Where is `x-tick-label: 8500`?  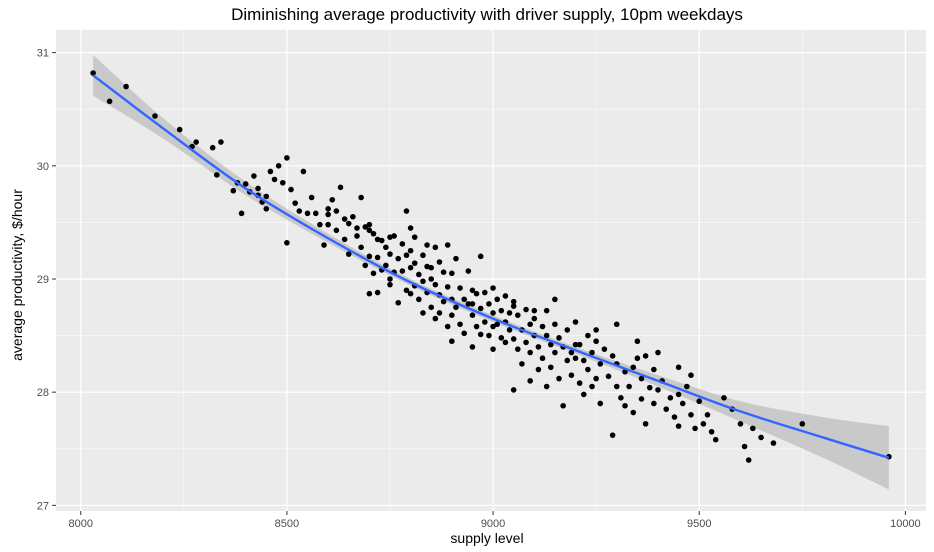 x-tick-label: 8500 is located at coordinates (287, 524).